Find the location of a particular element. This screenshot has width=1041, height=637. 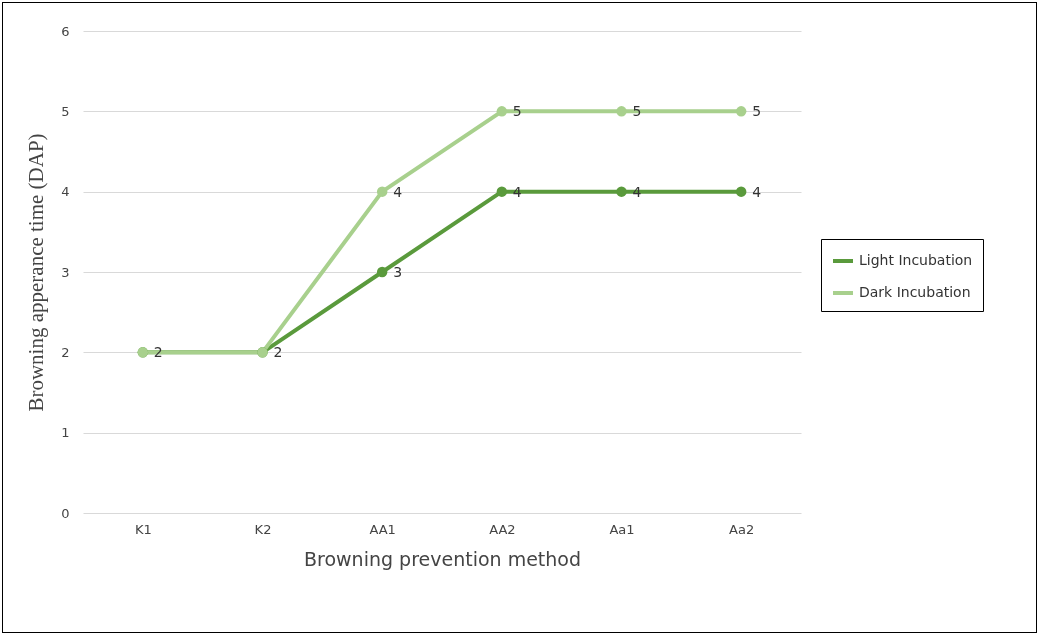

y-tick-label: 4 is located at coordinates (65, 192).